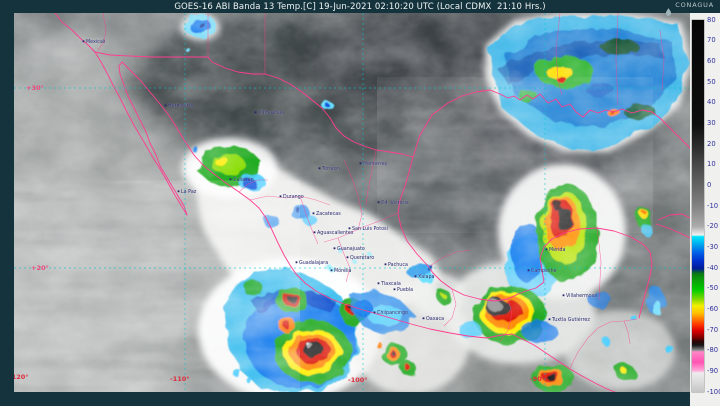 The height and width of the screenshot is (406, 720). I want to click on colorbar-tick: 20, so click(711, 143).